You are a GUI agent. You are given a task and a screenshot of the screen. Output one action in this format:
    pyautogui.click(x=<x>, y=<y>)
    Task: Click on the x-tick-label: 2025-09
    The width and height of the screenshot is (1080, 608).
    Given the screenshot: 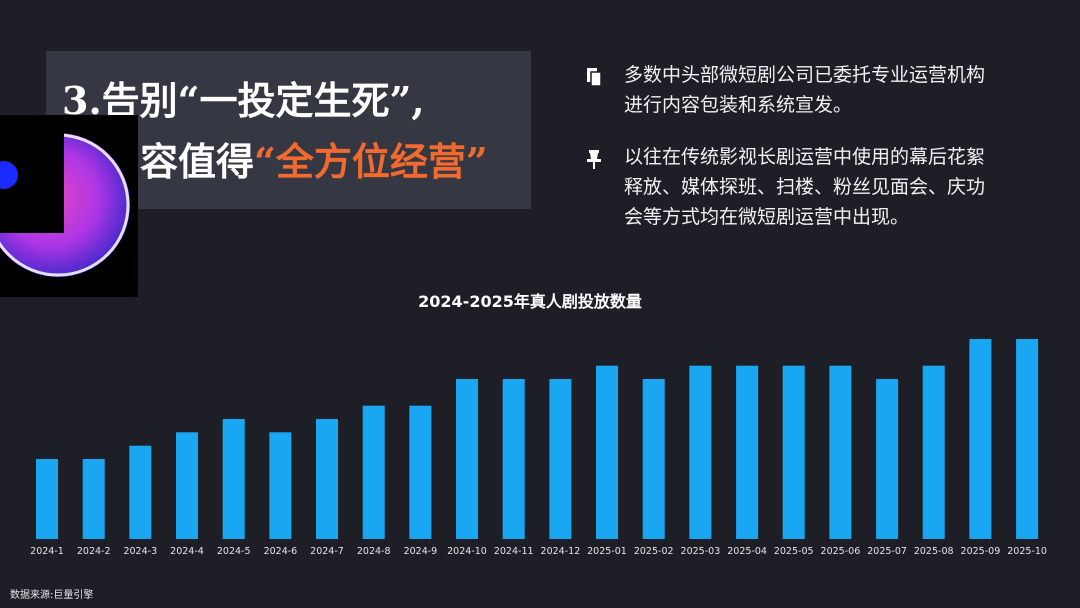 What is the action you would take?
    pyautogui.click(x=981, y=551)
    